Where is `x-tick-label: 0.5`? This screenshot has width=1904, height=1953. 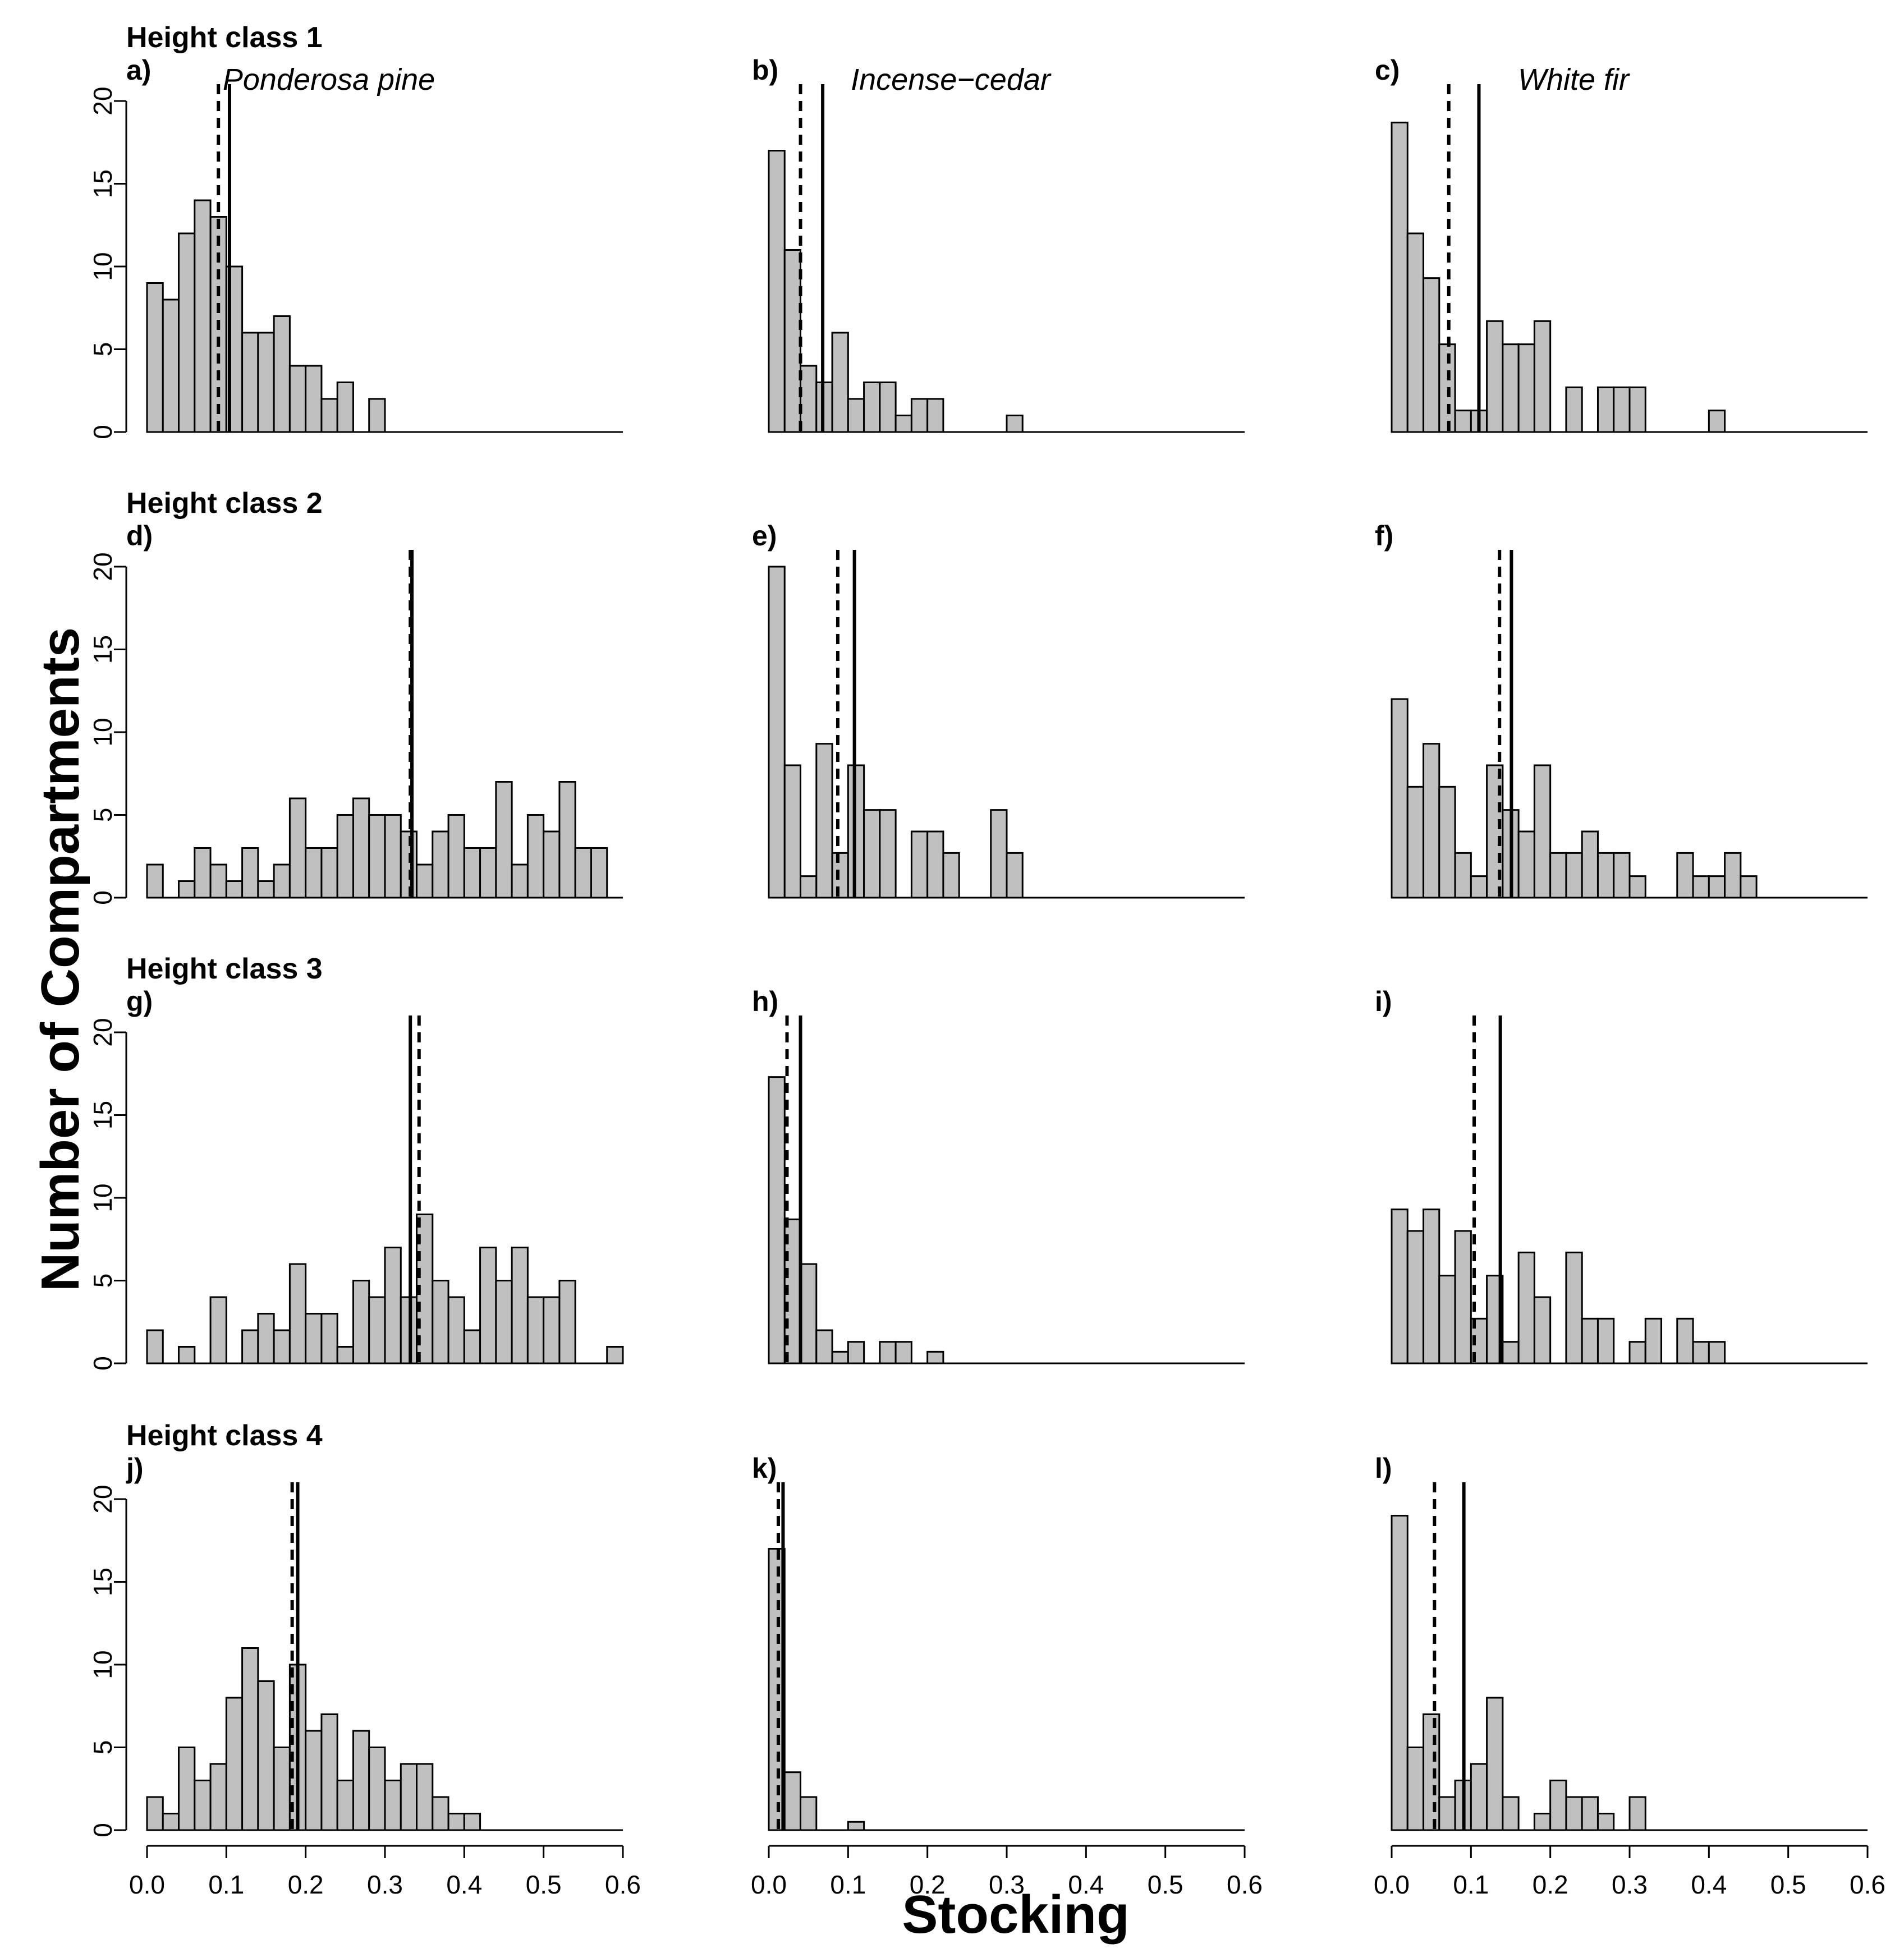
x-tick-label: 0.5 is located at coordinates (544, 1884).